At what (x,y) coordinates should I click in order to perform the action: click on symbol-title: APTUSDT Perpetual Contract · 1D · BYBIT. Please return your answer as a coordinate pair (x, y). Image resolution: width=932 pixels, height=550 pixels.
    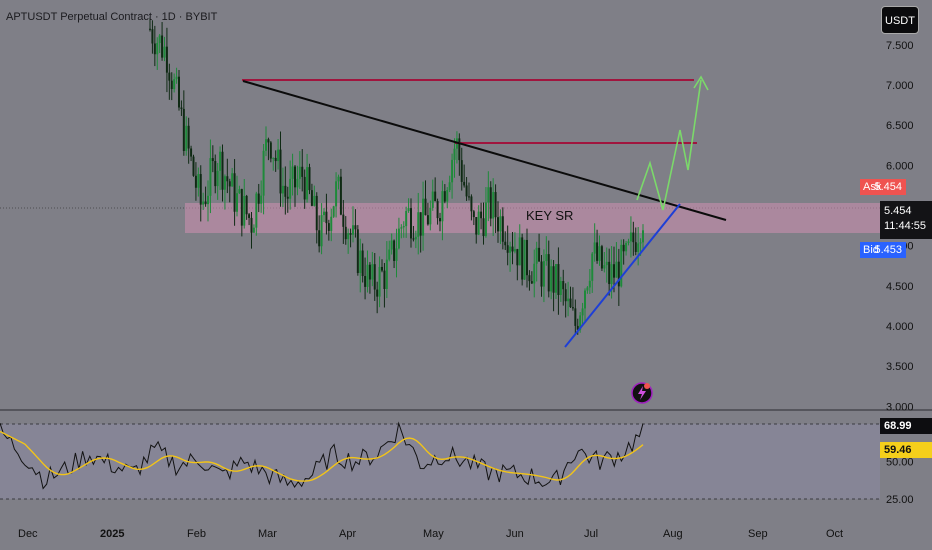
    Looking at the image, I should click on (112, 17).